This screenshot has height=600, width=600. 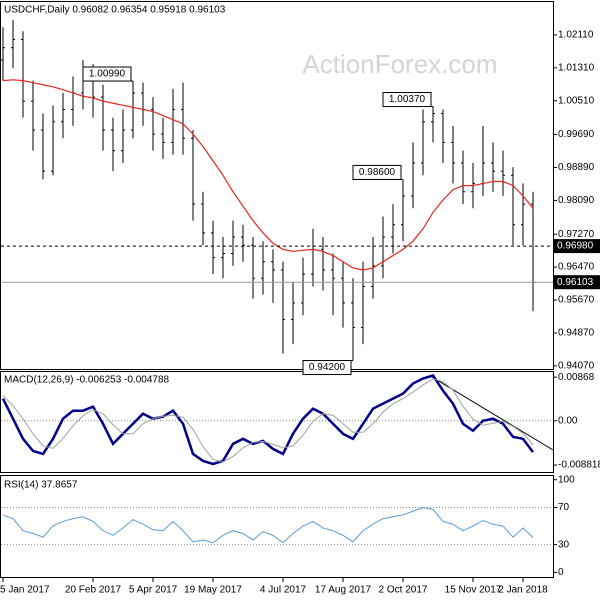 I want to click on watermark: ActionForex.com, so click(x=399, y=64).